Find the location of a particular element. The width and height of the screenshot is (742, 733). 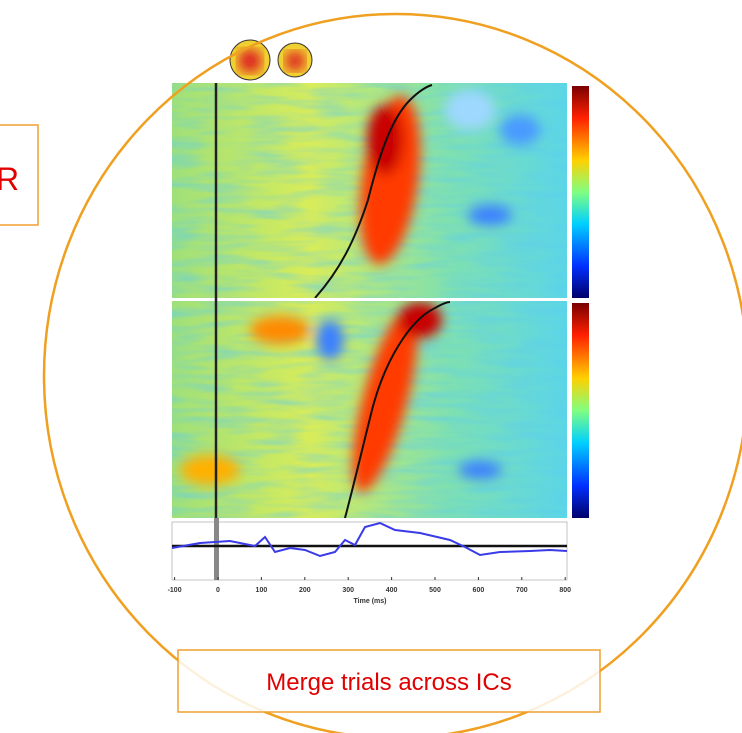

x-tick-label: 300 is located at coordinates (348, 590).